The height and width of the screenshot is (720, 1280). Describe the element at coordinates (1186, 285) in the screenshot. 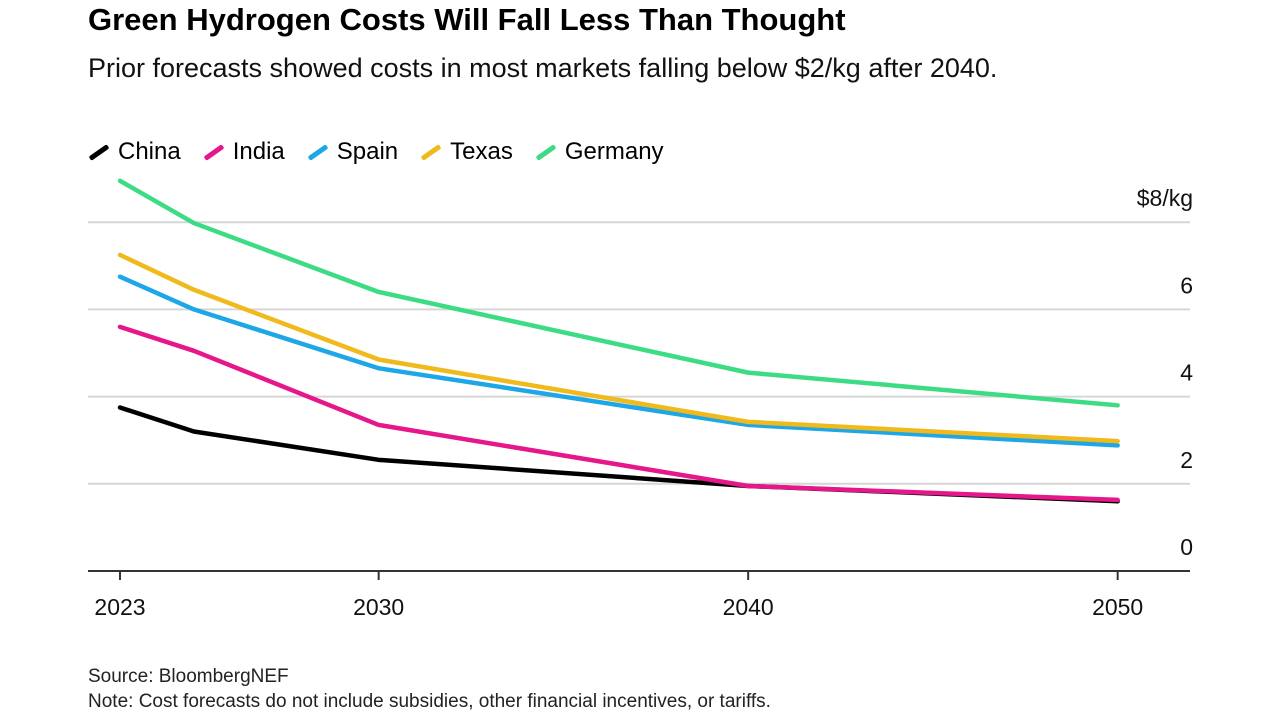

I see `y-tick-label: 6` at that location.